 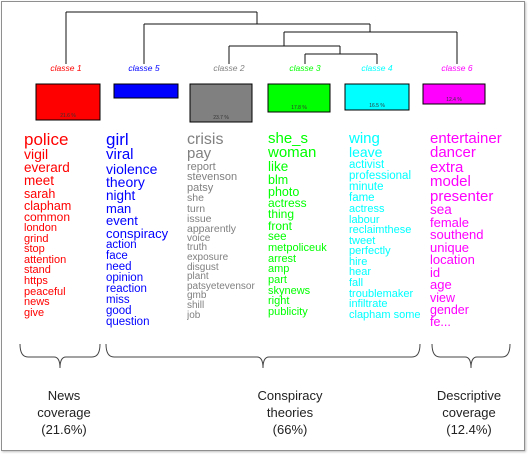 I want to click on word: vigil, so click(x=36, y=154).